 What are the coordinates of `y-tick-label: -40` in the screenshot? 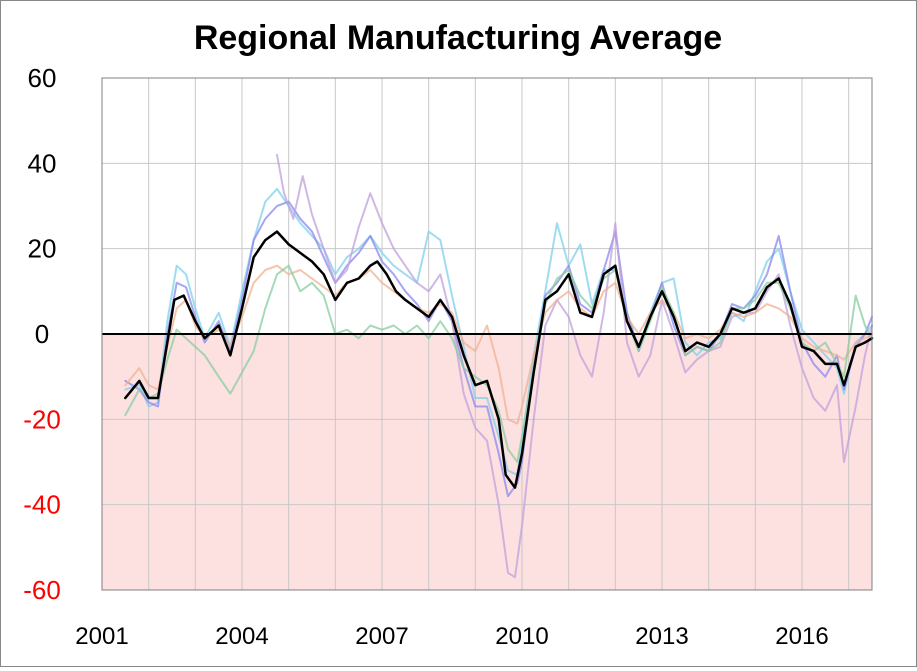 It's located at (42, 505).